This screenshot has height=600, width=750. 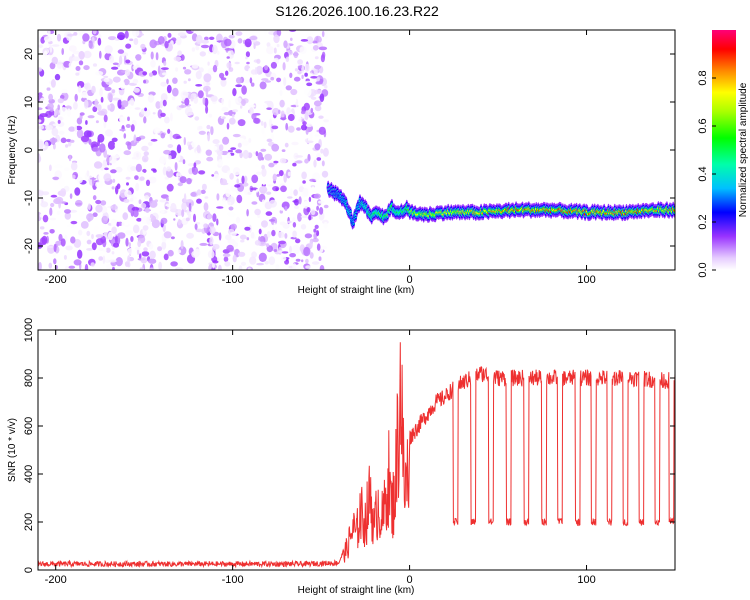 What do you see at coordinates (12, 150) in the screenshot?
I see `spectrogram-ylabel: Frequency (Hz)` at bounding box center [12, 150].